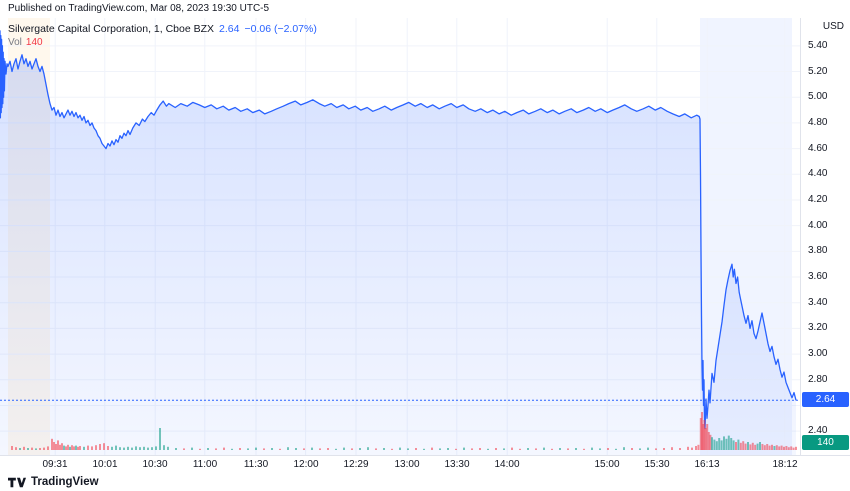  What do you see at coordinates (818, 430) in the screenshot?
I see `price-tick-label: 2.40` at bounding box center [818, 430].